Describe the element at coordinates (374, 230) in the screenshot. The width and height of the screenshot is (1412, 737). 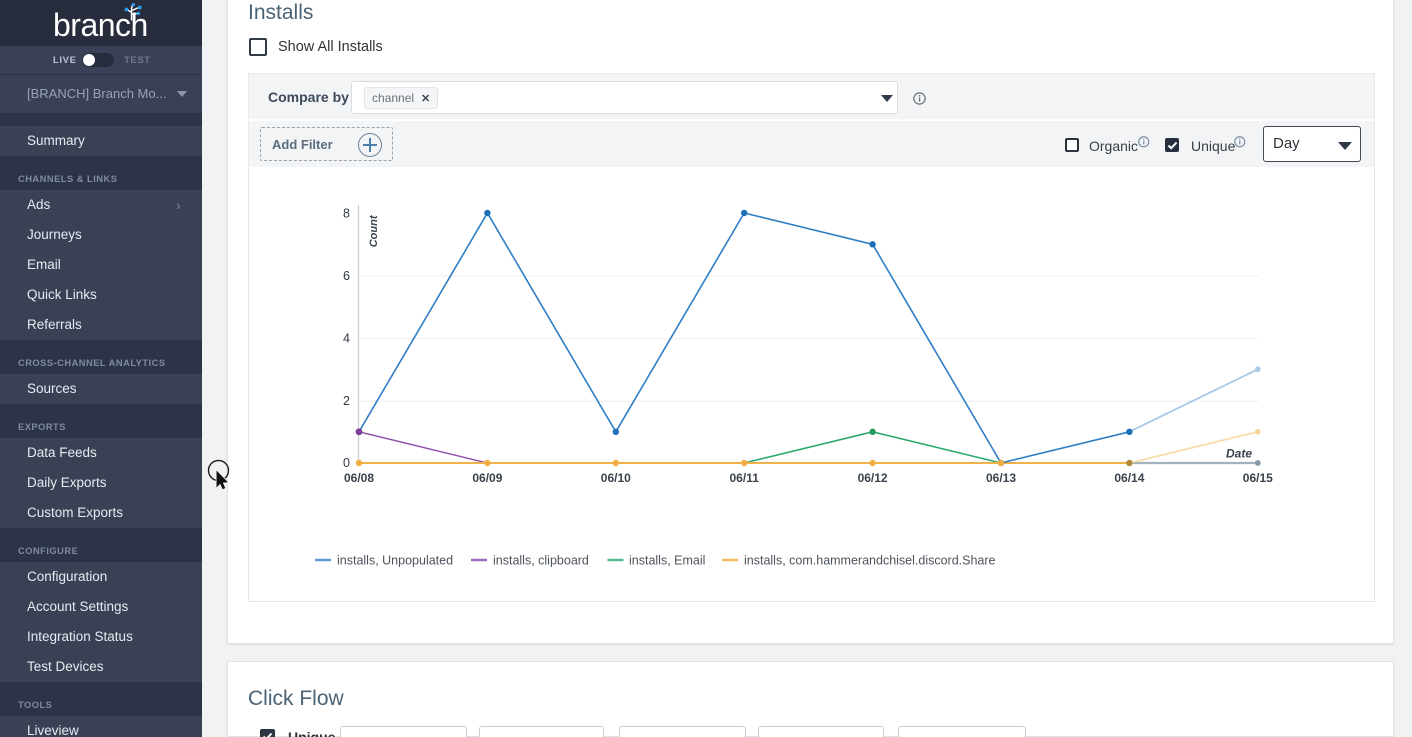
I see `svg-text: Count` at that location.